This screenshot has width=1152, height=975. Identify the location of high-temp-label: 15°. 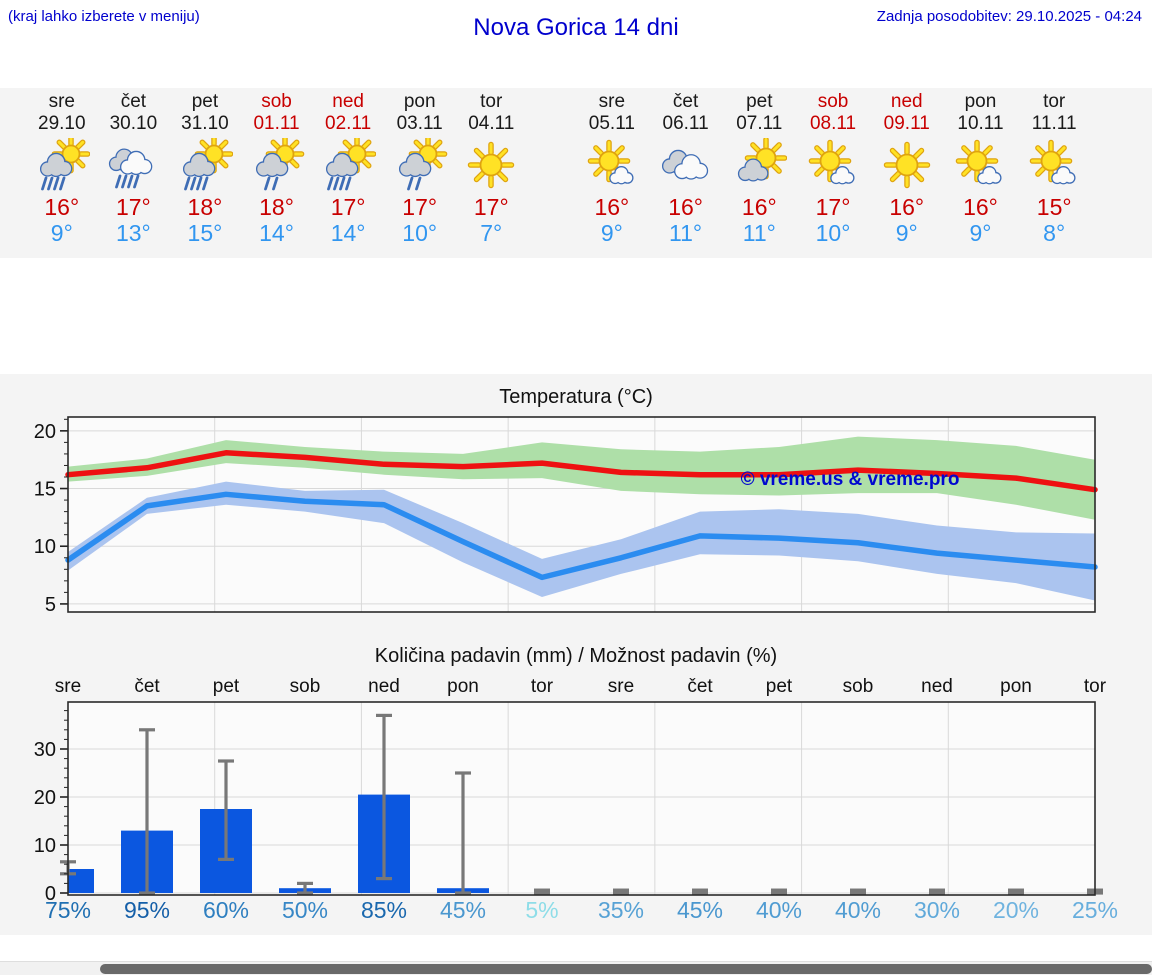
(1054, 207).